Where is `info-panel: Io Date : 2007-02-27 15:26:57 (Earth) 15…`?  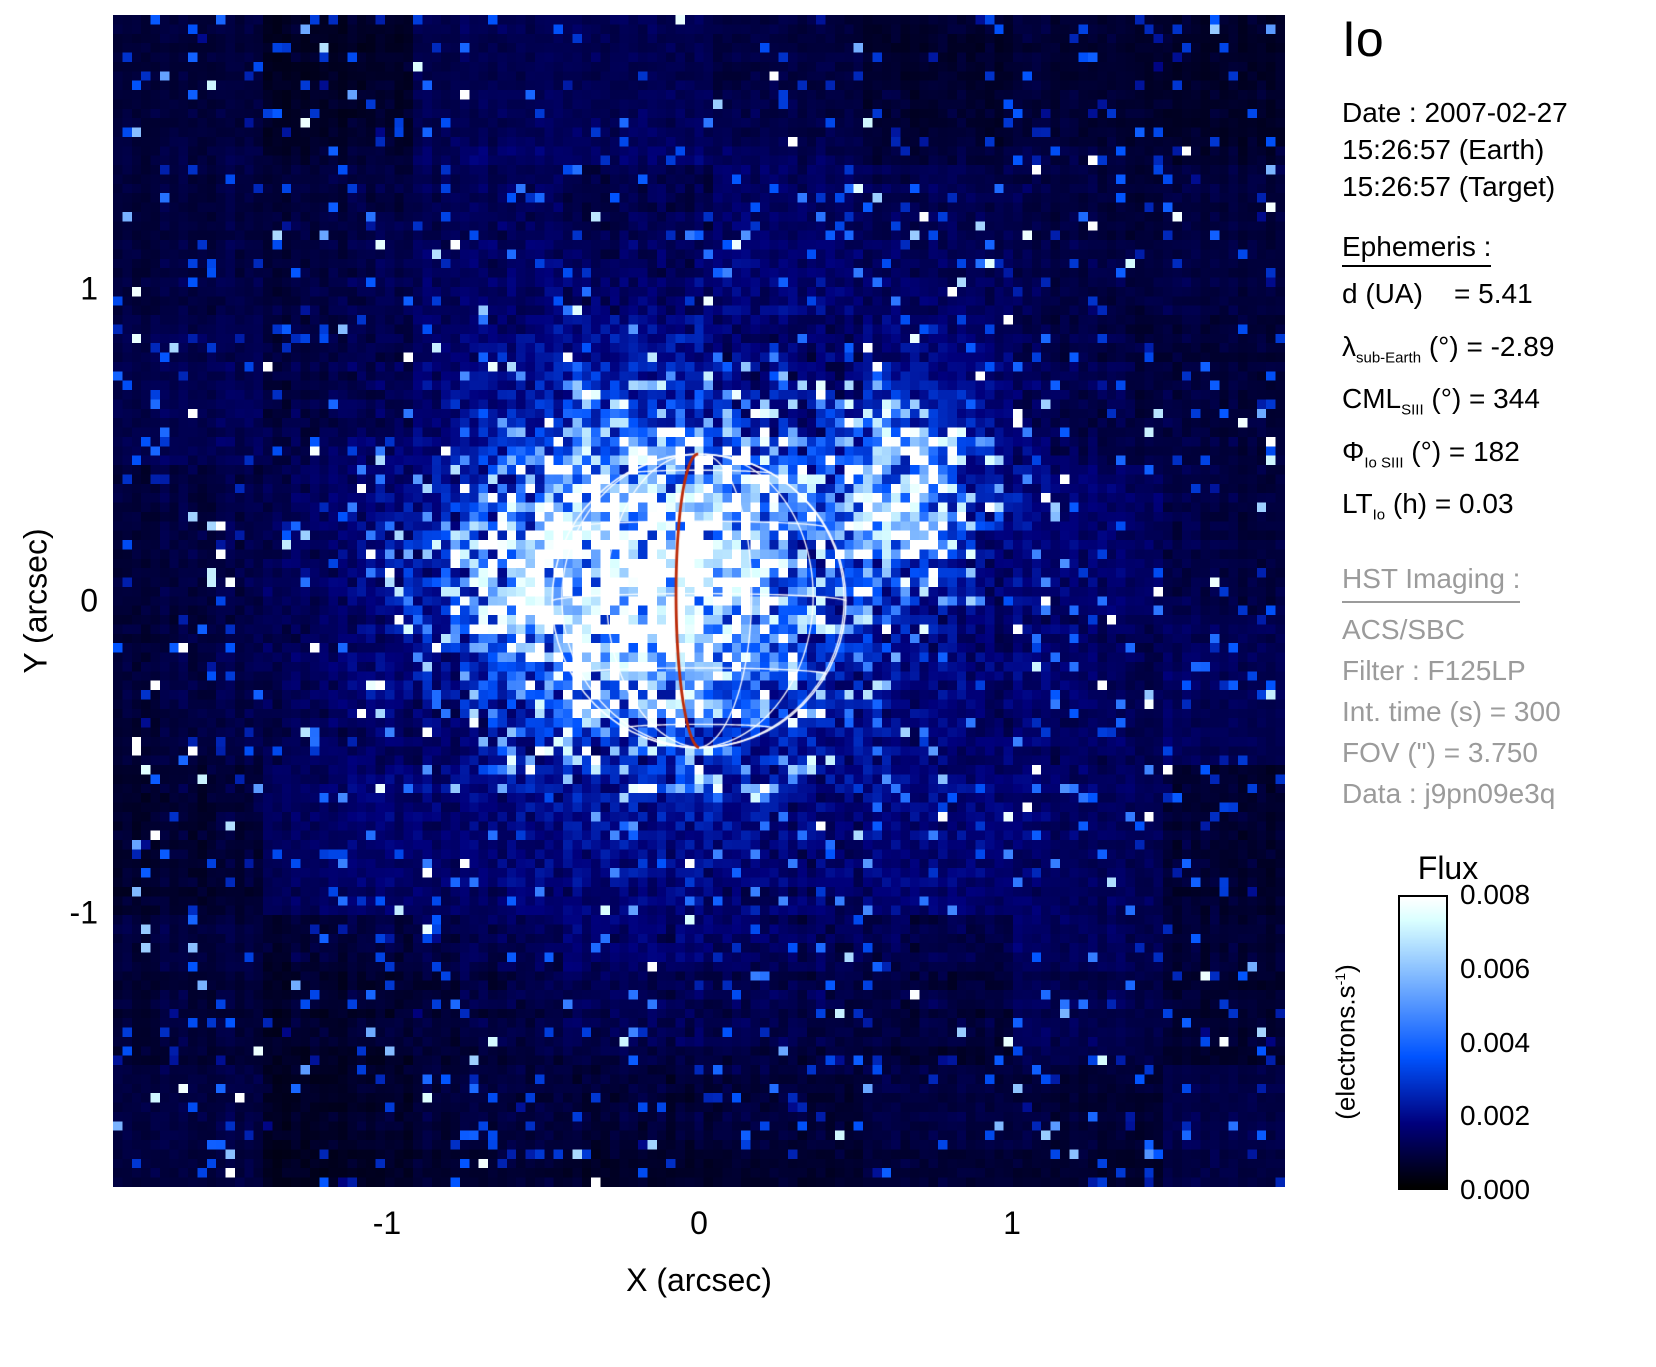 info-panel: Io Date : 2007-02-27 15:26:57 (Earth) 15… is located at coordinates (1498, 414).